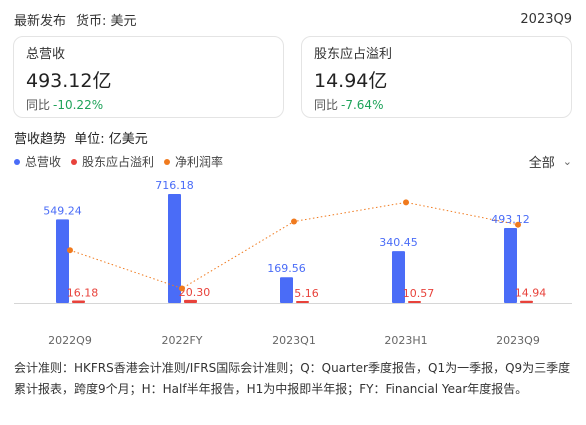  Describe the element at coordinates (118, 162) in the screenshot. I see `legend-label: 股东应占溢利` at that location.